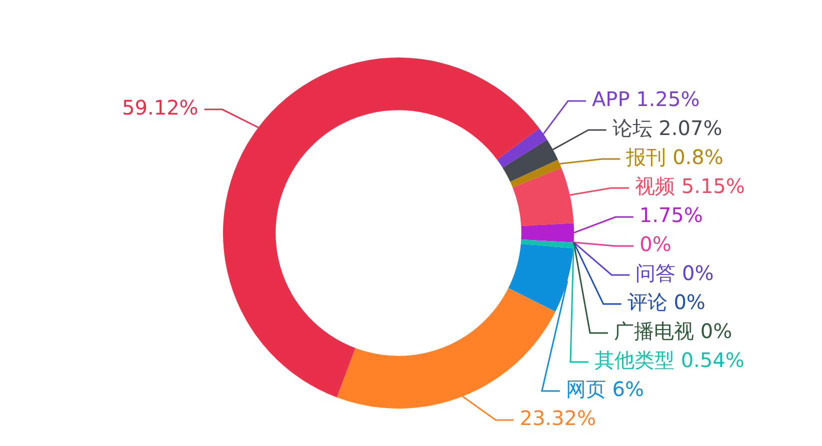 This screenshot has height=446, width=822. I want to click on data-label: 23.32%, so click(558, 418).